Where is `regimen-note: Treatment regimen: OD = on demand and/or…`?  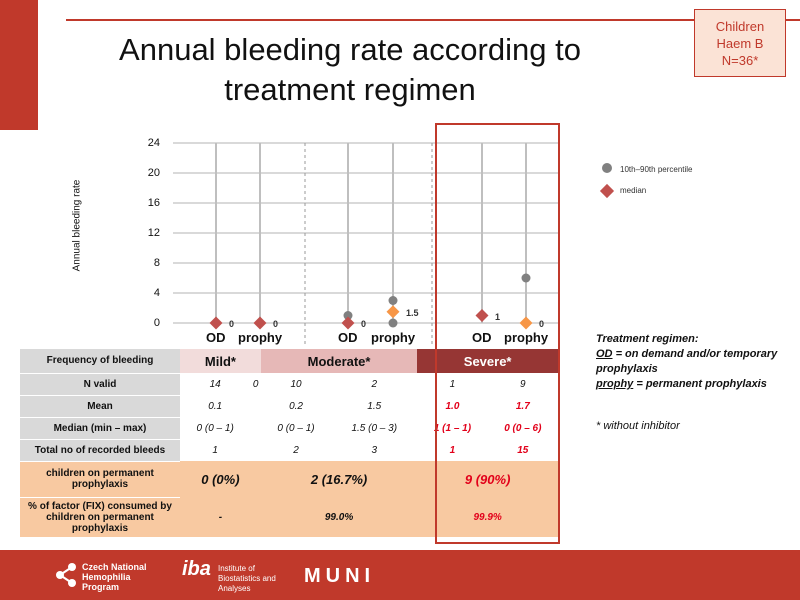
regimen-note: Treatment regimen: OD = on demand and/or… is located at coordinates (698, 362).